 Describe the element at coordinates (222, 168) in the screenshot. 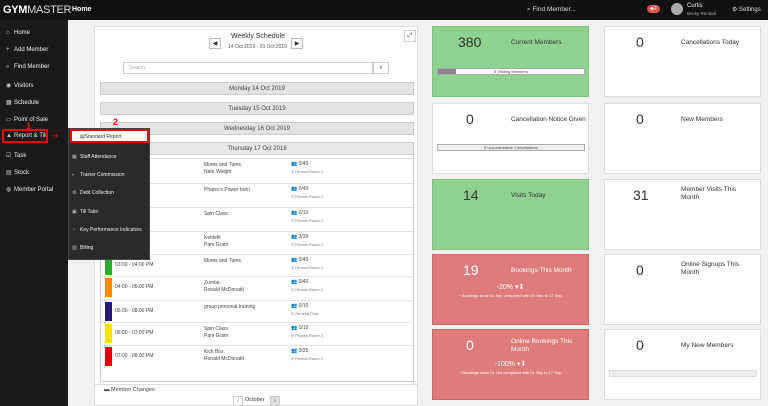

I see `class-name: Mums and Tums Nate Weight` at that location.